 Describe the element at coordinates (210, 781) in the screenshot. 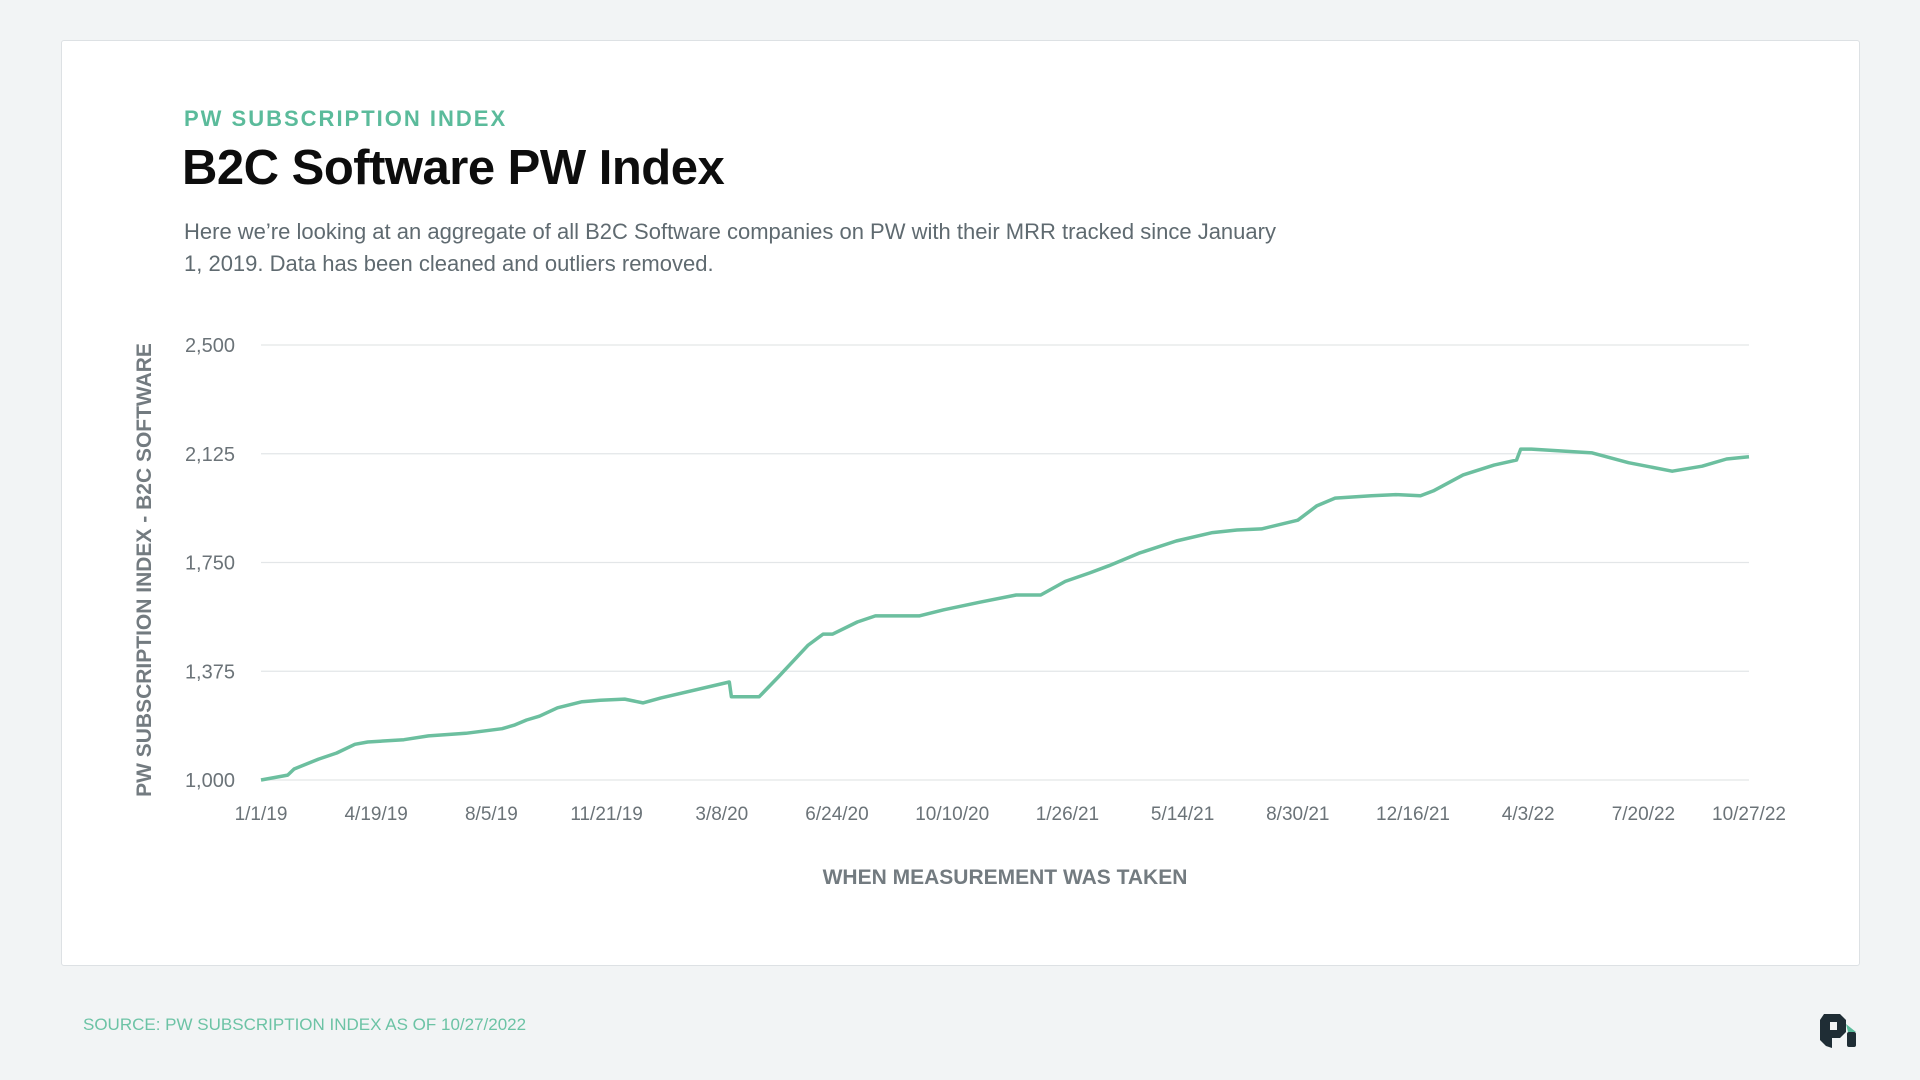

I see `y-tick-label: 1,000` at that location.